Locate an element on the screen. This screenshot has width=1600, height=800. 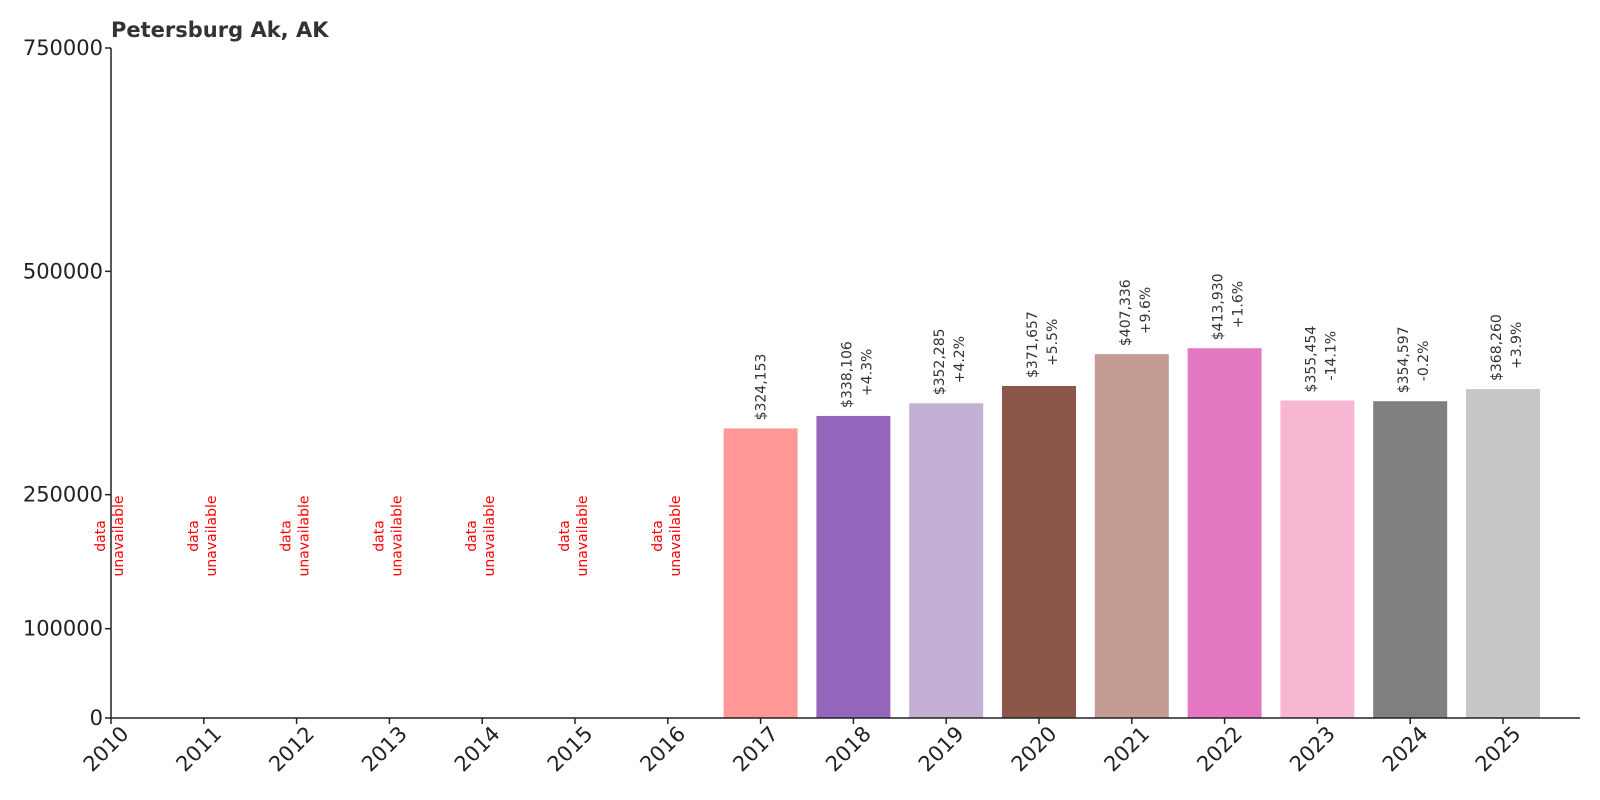
y-tick-label: 750000 is located at coordinates (63, 48).